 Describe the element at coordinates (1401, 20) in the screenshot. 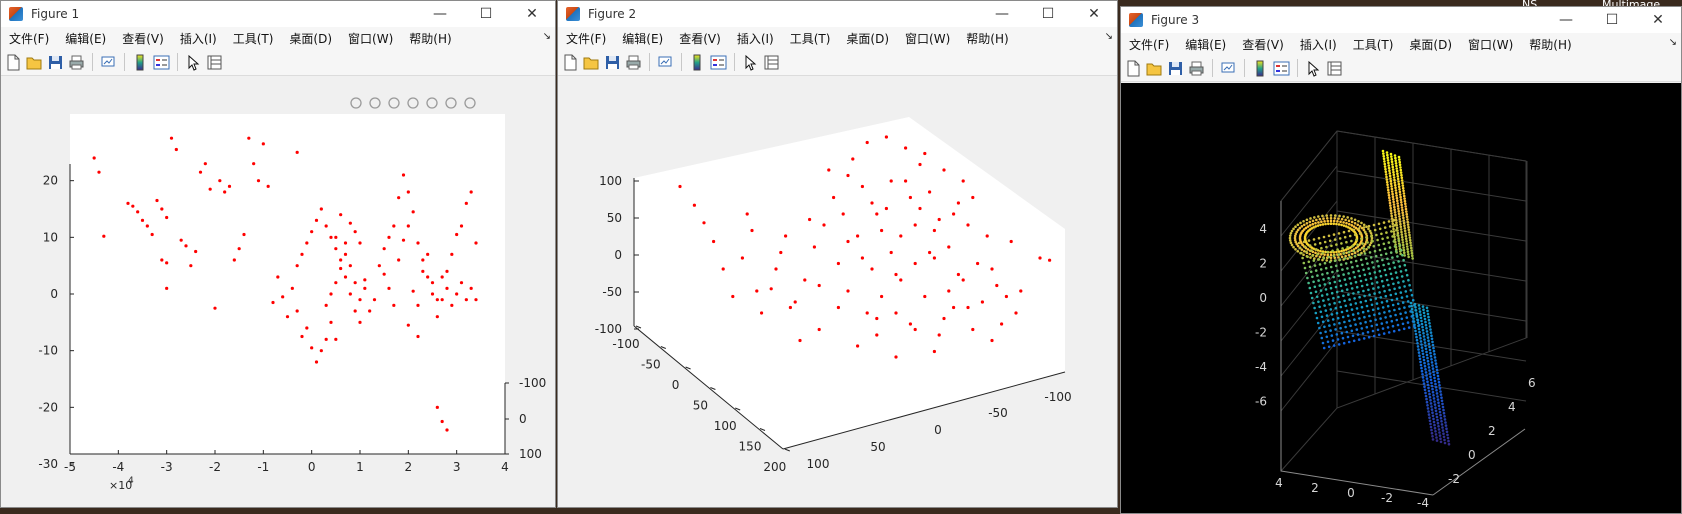

I see `title-bar: Figure 3 — ☐ ✕` at that location.